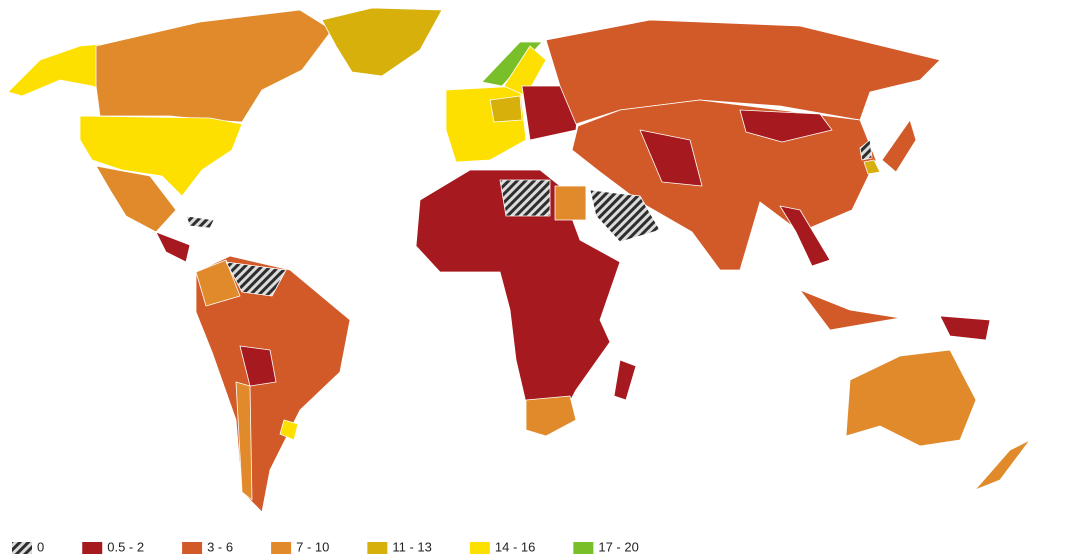  What do you see at coordinates (618, 546) in the screenshot?
I see `legend-label: 17 - 20` at bounding box center [618, 546].